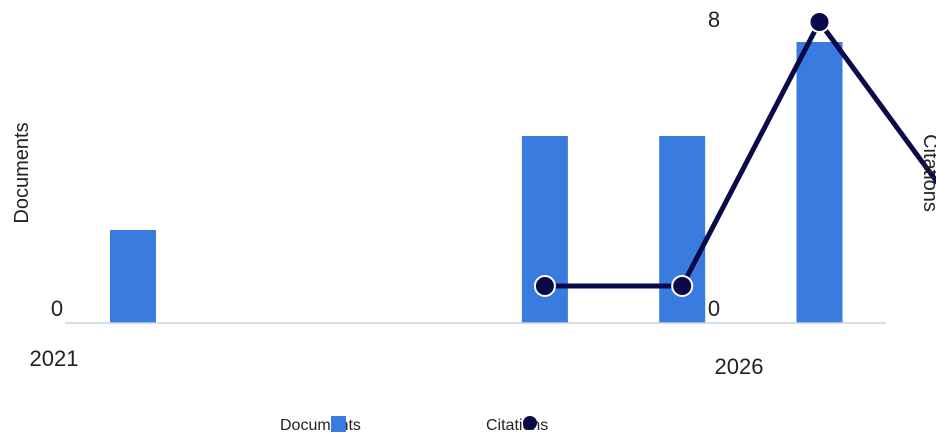 The image size is (936, 438). What do you see at coordinates (320, 425) in the screenshot?
I see `legend-label-documents: Documents` at bounding box center [320, 425].